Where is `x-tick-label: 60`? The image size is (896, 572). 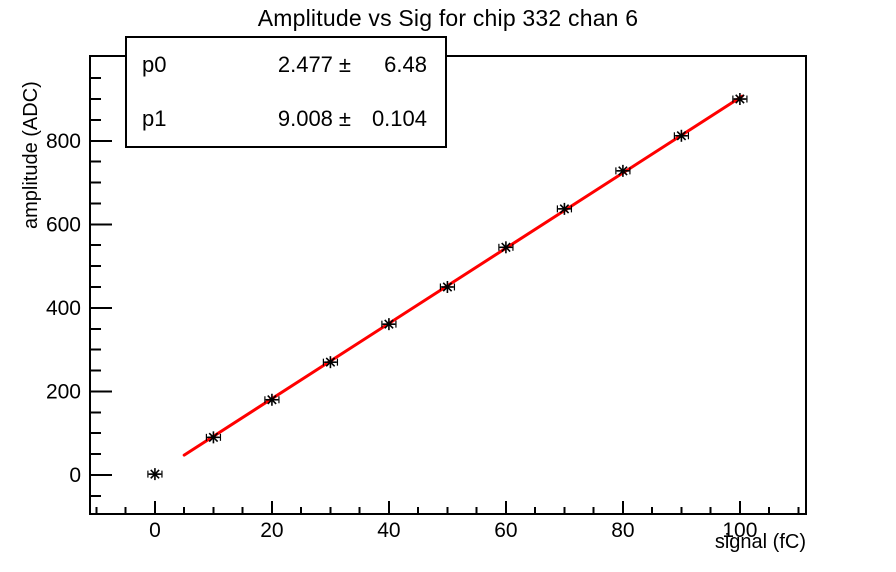 x-tick-label: 60 is located at coordinates (505, 530).